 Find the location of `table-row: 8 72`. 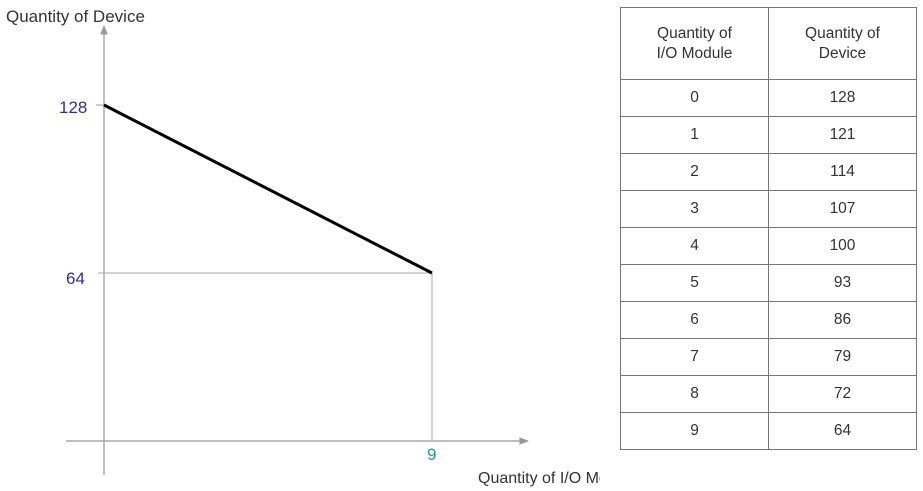

table-row: 8 72 is located at coordinates (768, 394).